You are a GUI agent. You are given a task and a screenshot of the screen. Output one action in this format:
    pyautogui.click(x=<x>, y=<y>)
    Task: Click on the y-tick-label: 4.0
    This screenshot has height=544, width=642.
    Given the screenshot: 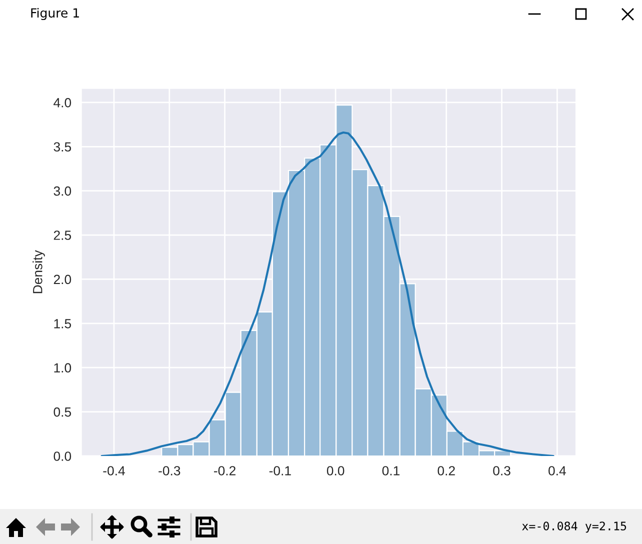 What is the action you would take?
    pyautogui.click(x=63, y=103)
    